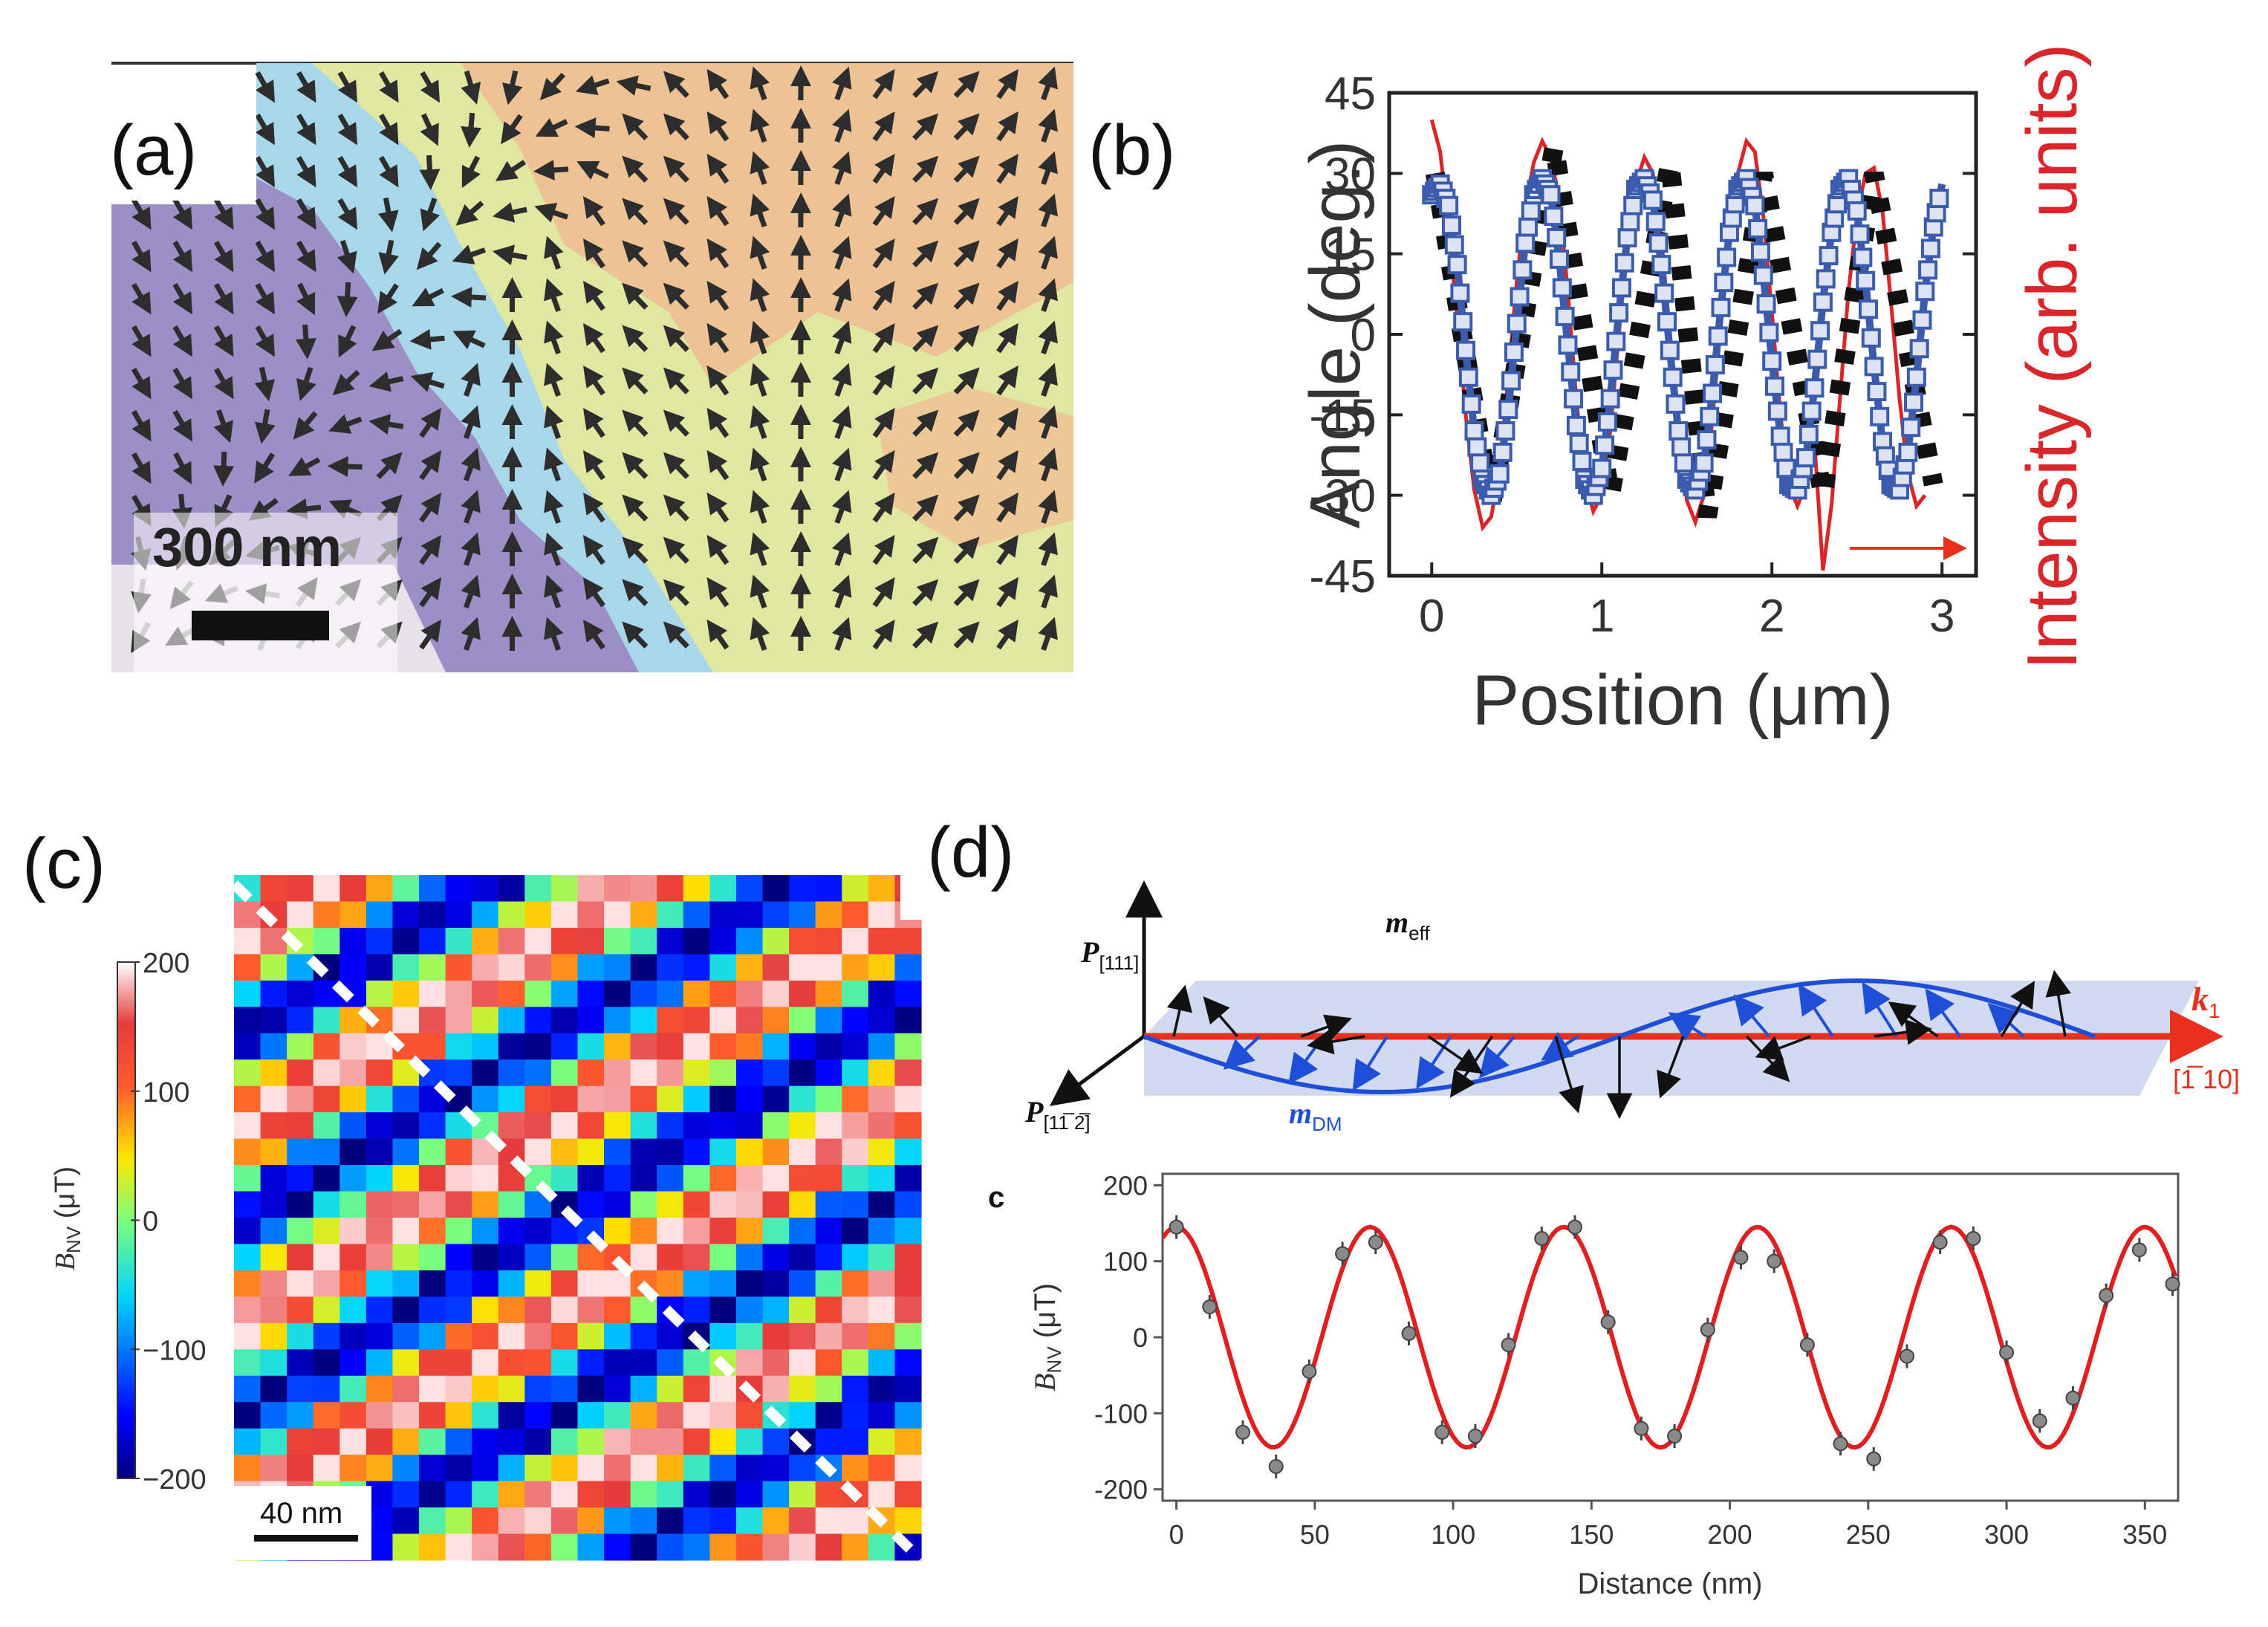  Describe the element at coordinates (1179, 1010) in the screenshot. I see `meff-arrow` at that location.